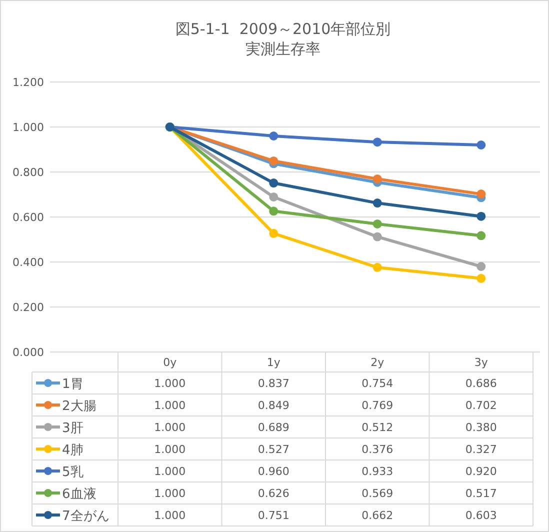 The height and width of the screenshot is (532, 549). I want to click on data-label: 0.512, so click(378, 427).